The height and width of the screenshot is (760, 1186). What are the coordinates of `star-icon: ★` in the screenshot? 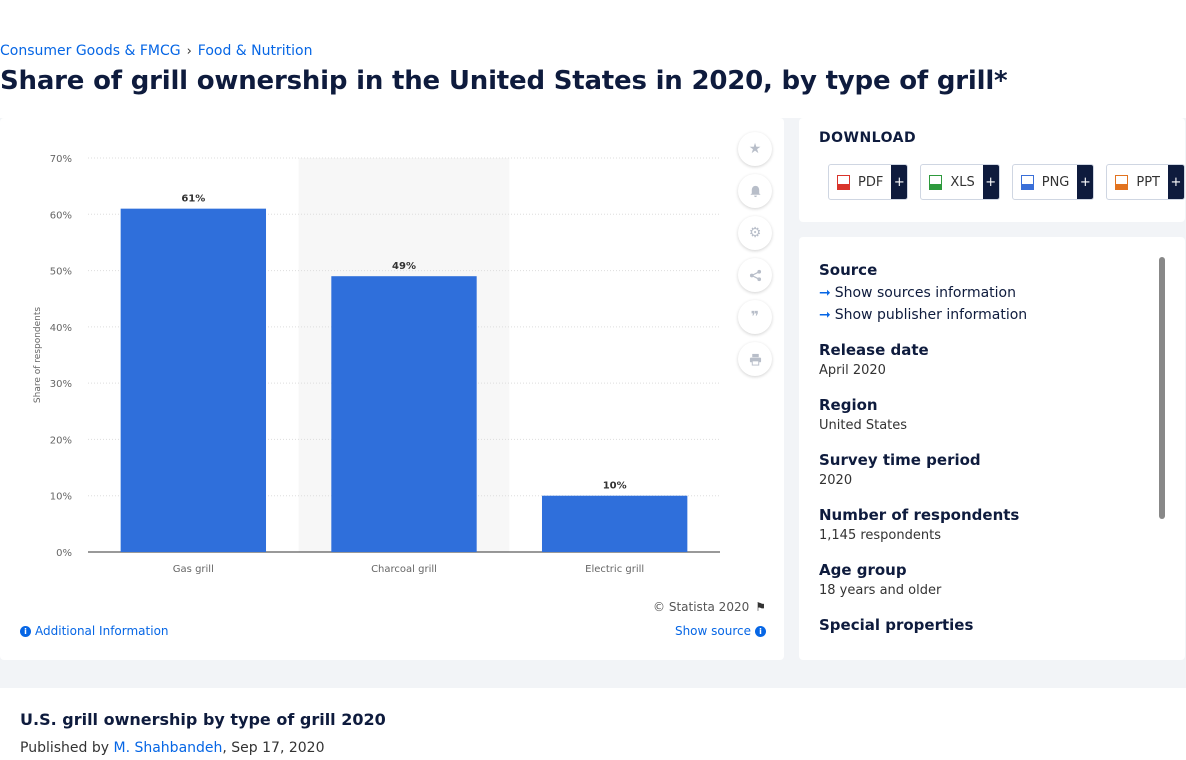 It's located at (755, 149).